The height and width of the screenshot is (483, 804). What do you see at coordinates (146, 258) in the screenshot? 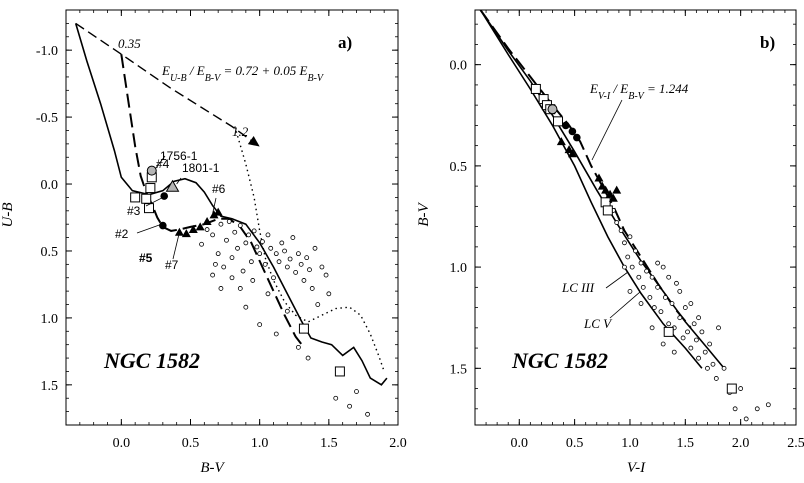
I see `star-label: #5` at bounding box center [146, 258].